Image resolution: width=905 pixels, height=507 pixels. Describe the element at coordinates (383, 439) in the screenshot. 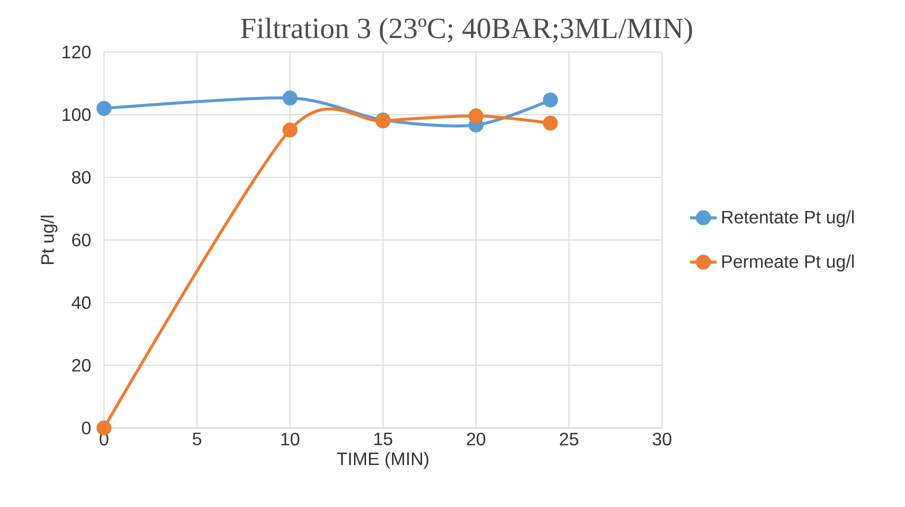

I see `x-tick-label: 15` at that location.